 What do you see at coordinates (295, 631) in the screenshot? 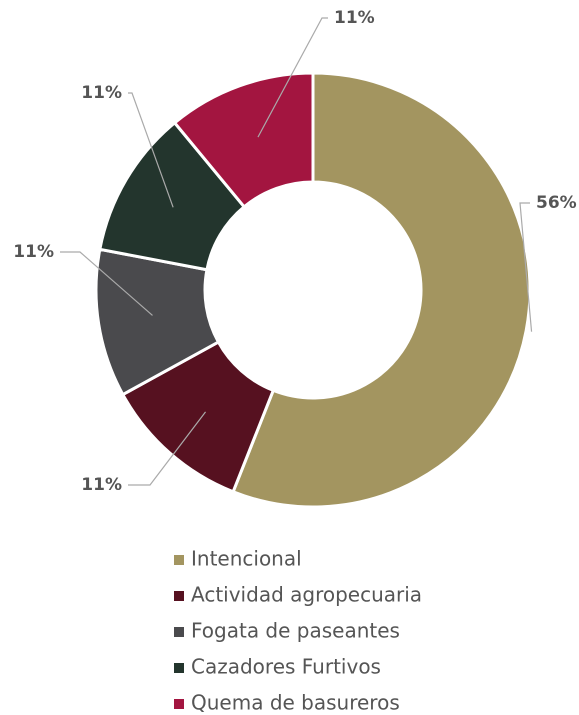
I see `legend-label: Fogata de paseantes` at bounding box center [295, 631].